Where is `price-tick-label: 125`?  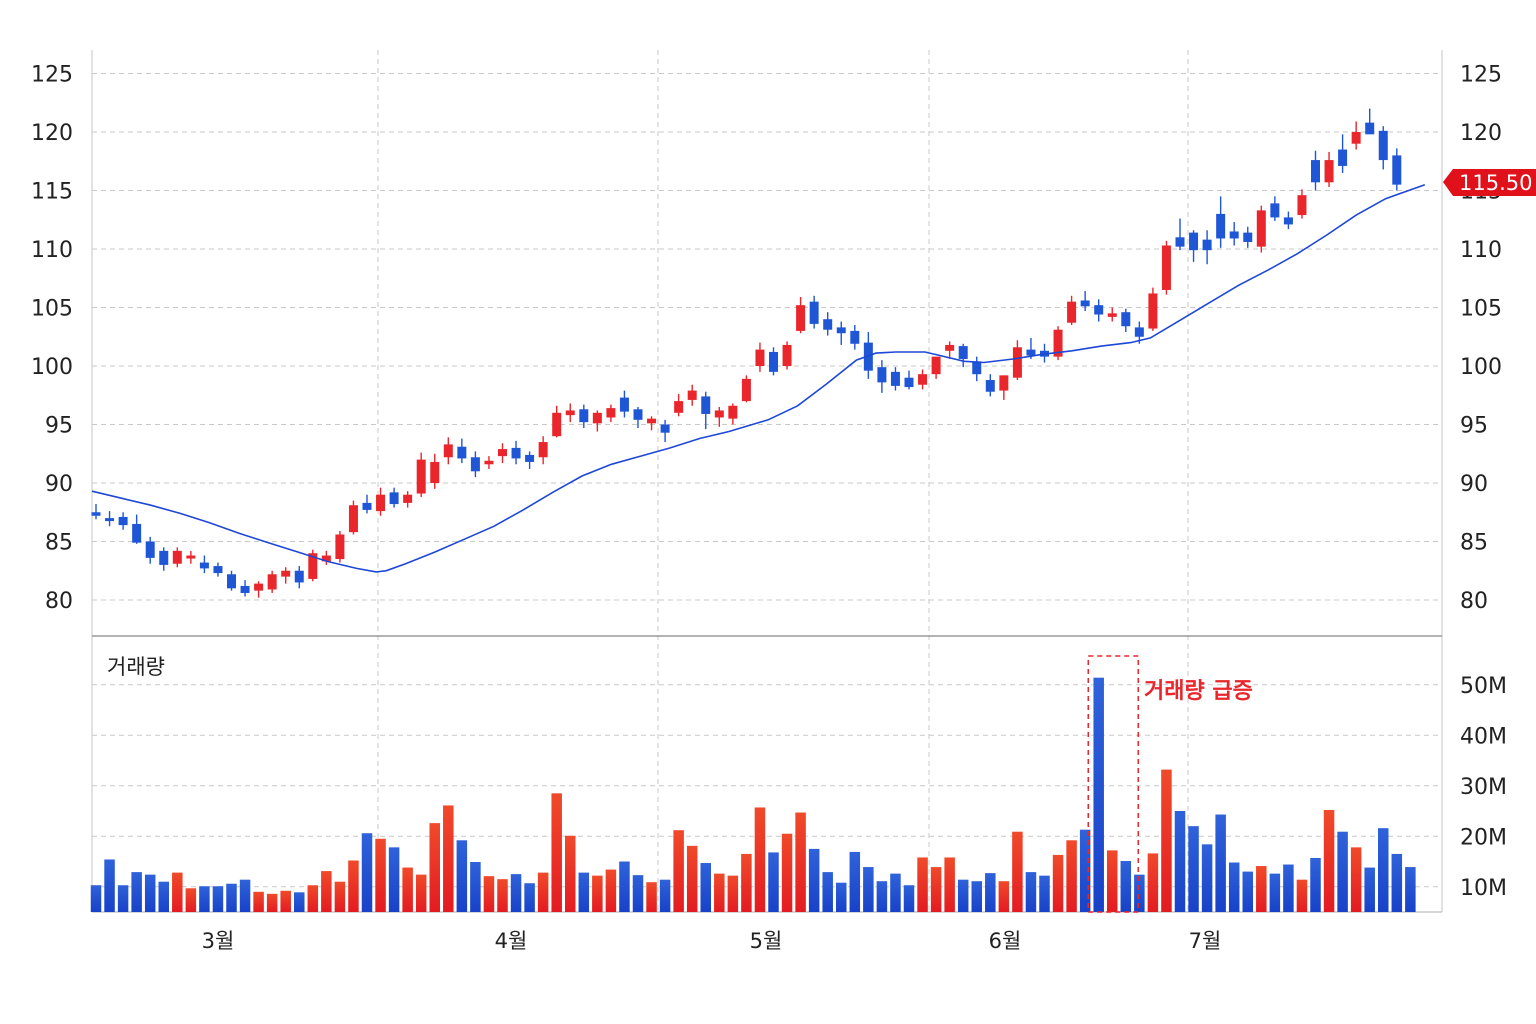
price-tick-label: 125 is located at coordinates (1481, 75).